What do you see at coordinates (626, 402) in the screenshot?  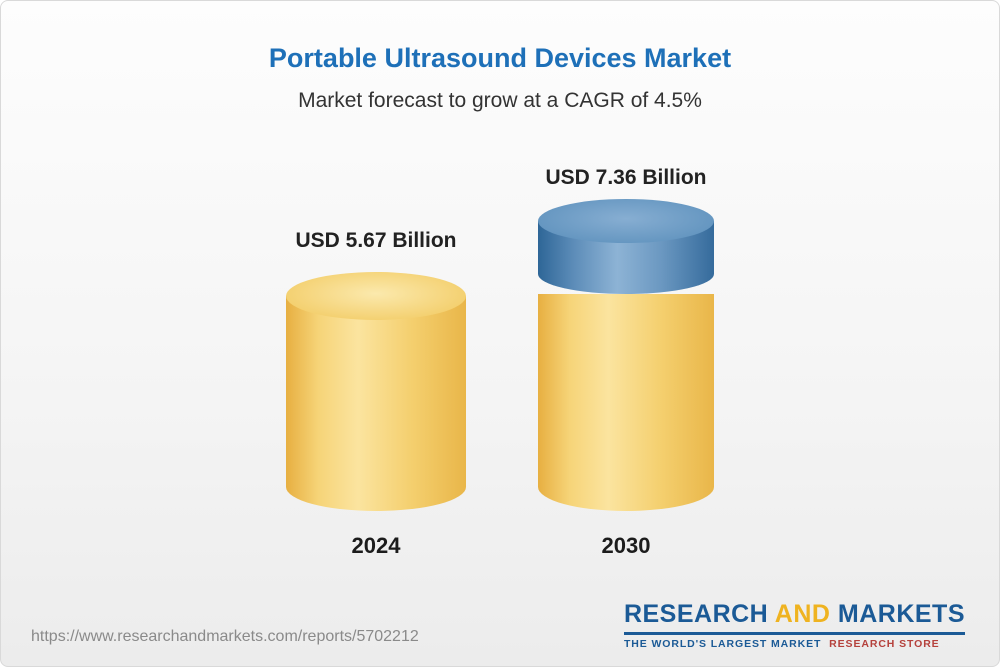 I see `bar-2030-cylinder-base-segment` at bounding box center [626, 402].